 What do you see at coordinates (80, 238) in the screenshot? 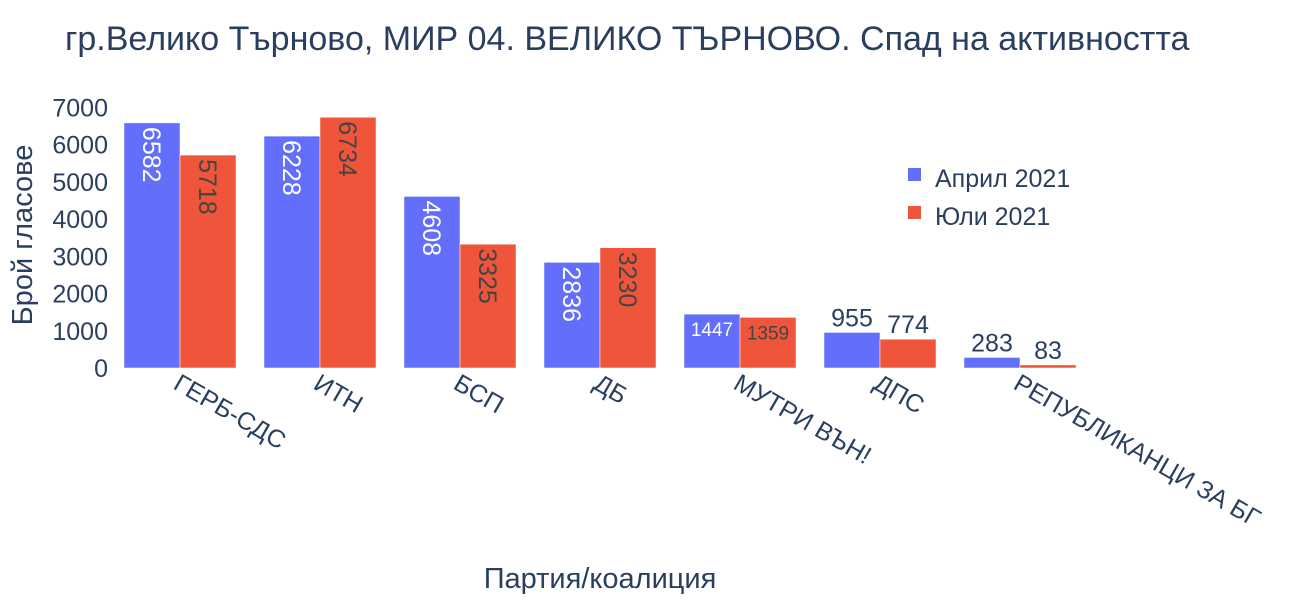
I see `y-axis-ticks: 0 1000 2000 3000 4000 5000 6000 7000` at bounding box center [80, 238].